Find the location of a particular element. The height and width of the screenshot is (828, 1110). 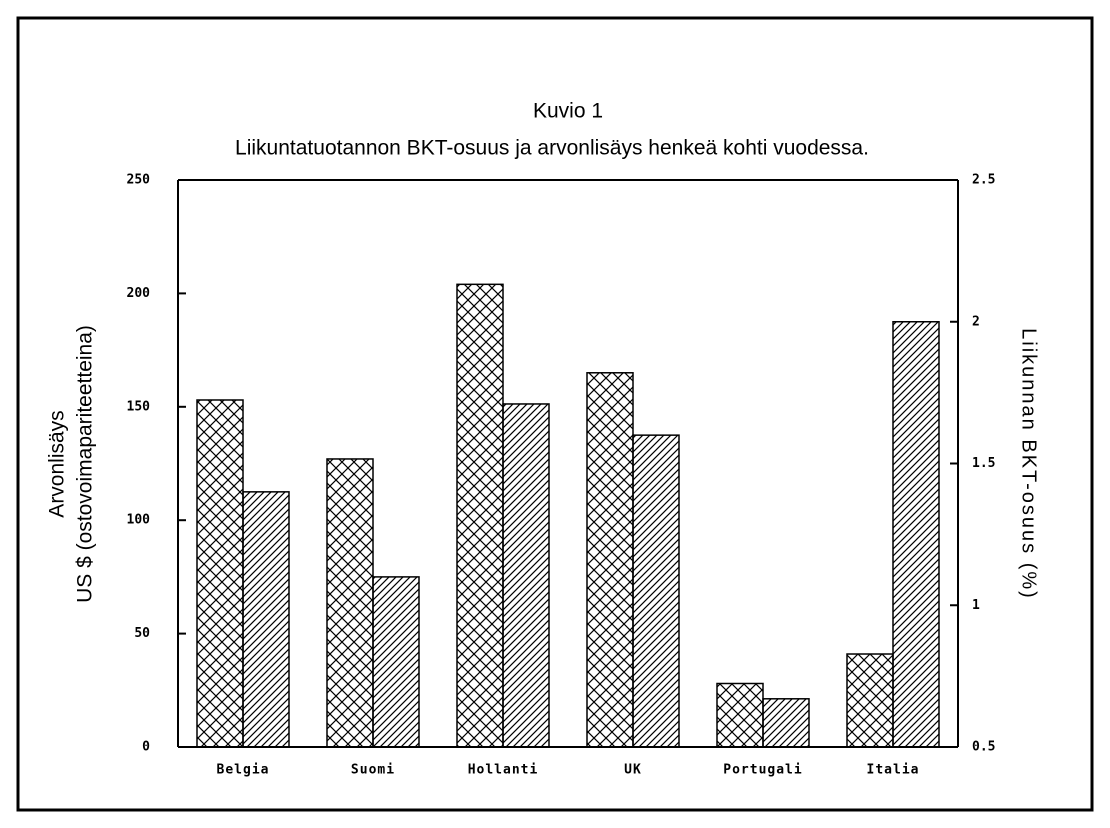

y-tick-label: 200 is located at coordinates (139, 293).